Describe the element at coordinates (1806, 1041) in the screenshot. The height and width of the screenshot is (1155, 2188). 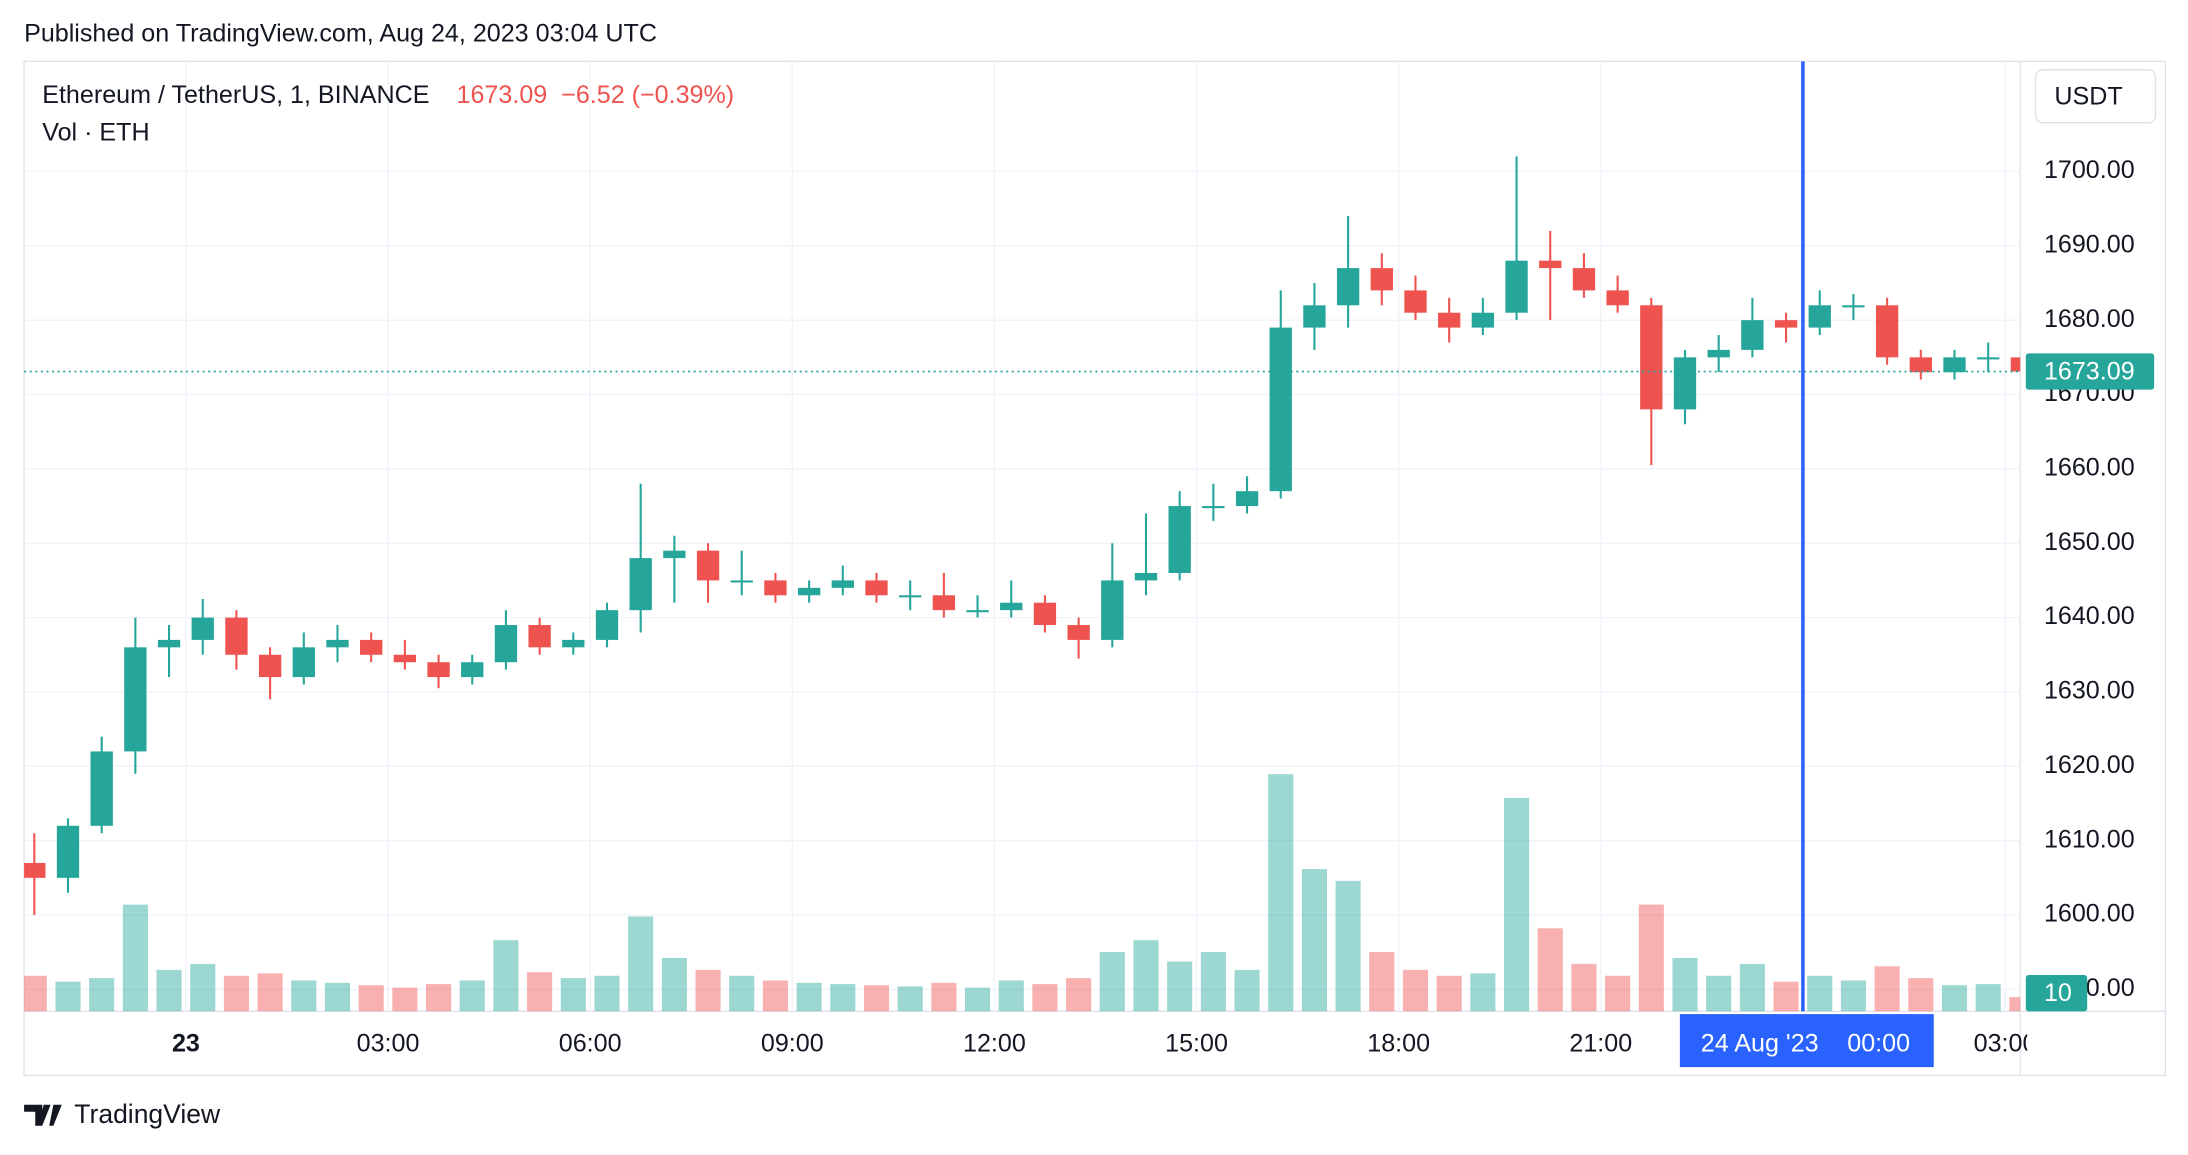
I see `crosshair-badge` at that location.